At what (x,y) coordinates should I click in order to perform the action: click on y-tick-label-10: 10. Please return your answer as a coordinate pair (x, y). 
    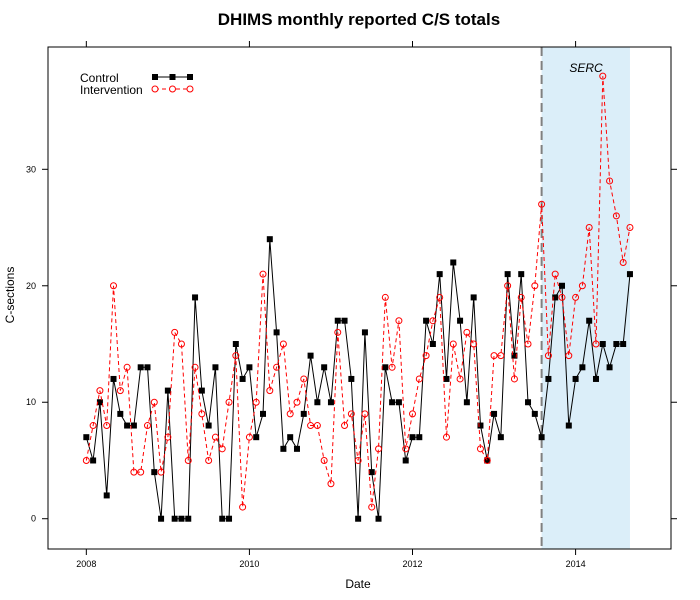
    Looking at the image, I should click on (31, 402).